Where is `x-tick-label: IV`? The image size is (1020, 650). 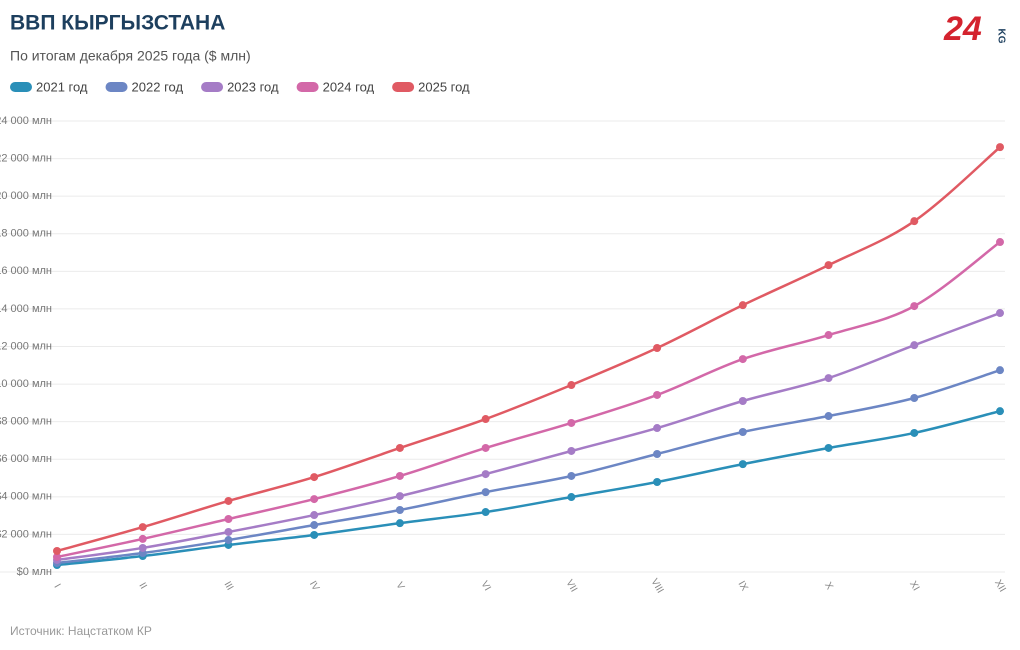 x-tick-label: IV is located at coordinates (314, 586).